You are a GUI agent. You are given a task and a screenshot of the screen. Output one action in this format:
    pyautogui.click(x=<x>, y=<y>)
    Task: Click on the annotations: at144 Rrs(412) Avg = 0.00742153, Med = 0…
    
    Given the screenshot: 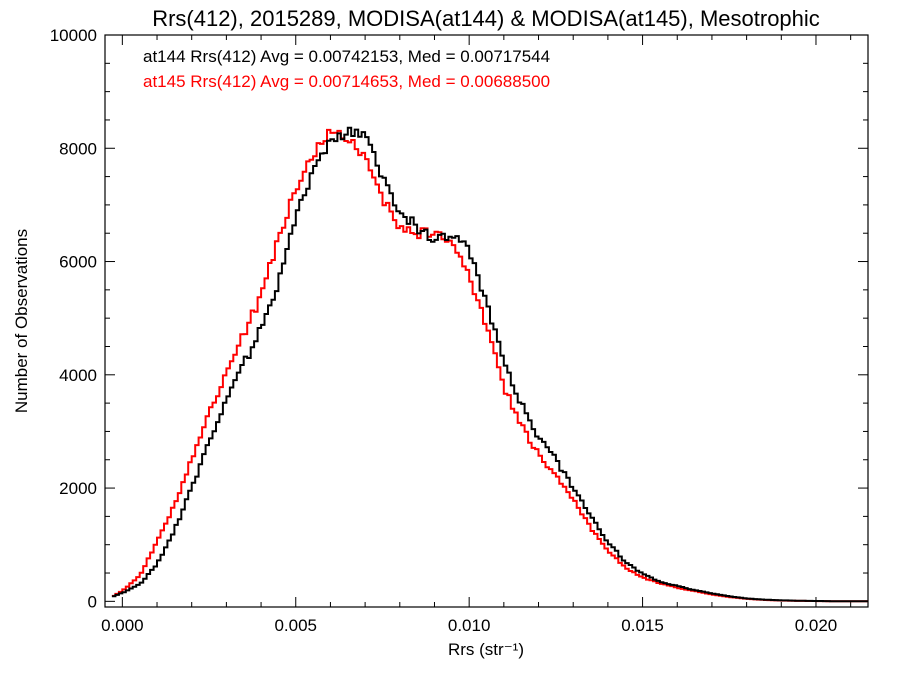 What is the action you would take?
    pyautogui.click(x=346, y=69)
    